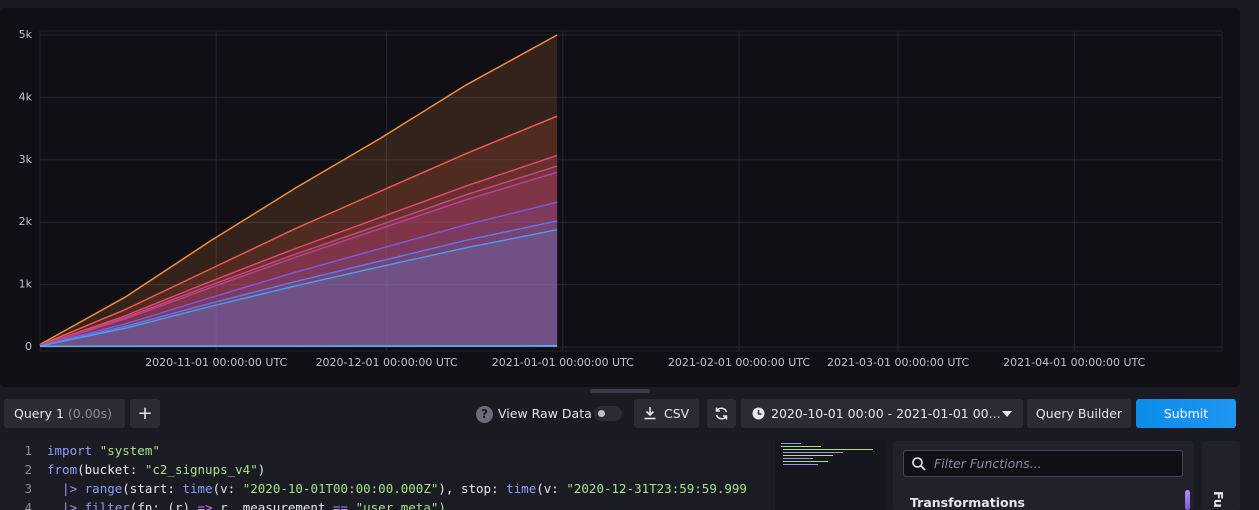 This screenshot has height=510, width=1259. I want to click on submit-button: Submit, so click(1186, 413).